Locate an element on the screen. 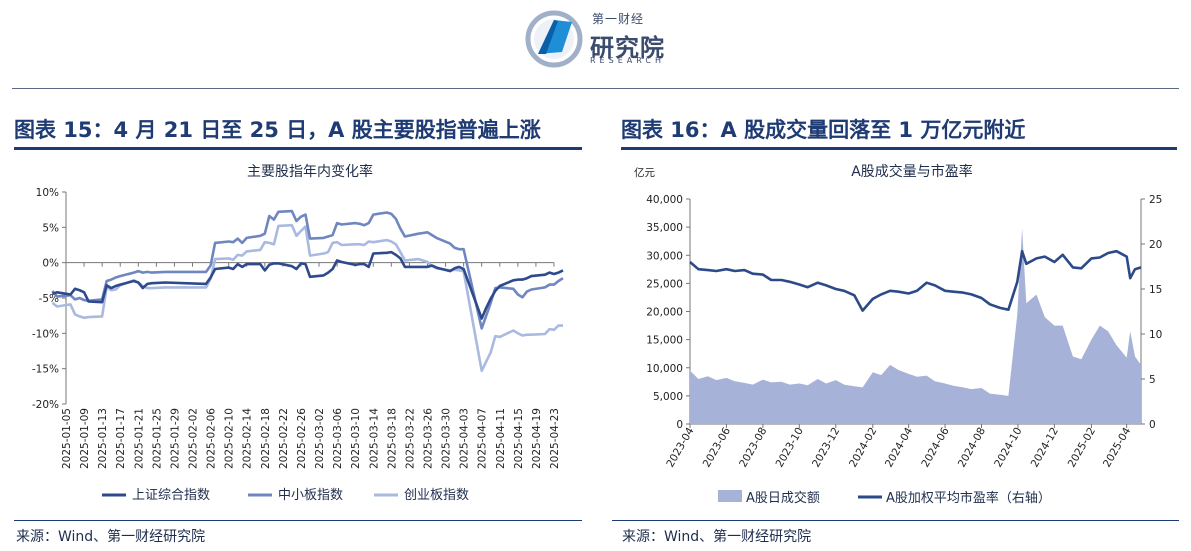  x-tick-label: 2025-01-17 is located at coordinates (121, 438).